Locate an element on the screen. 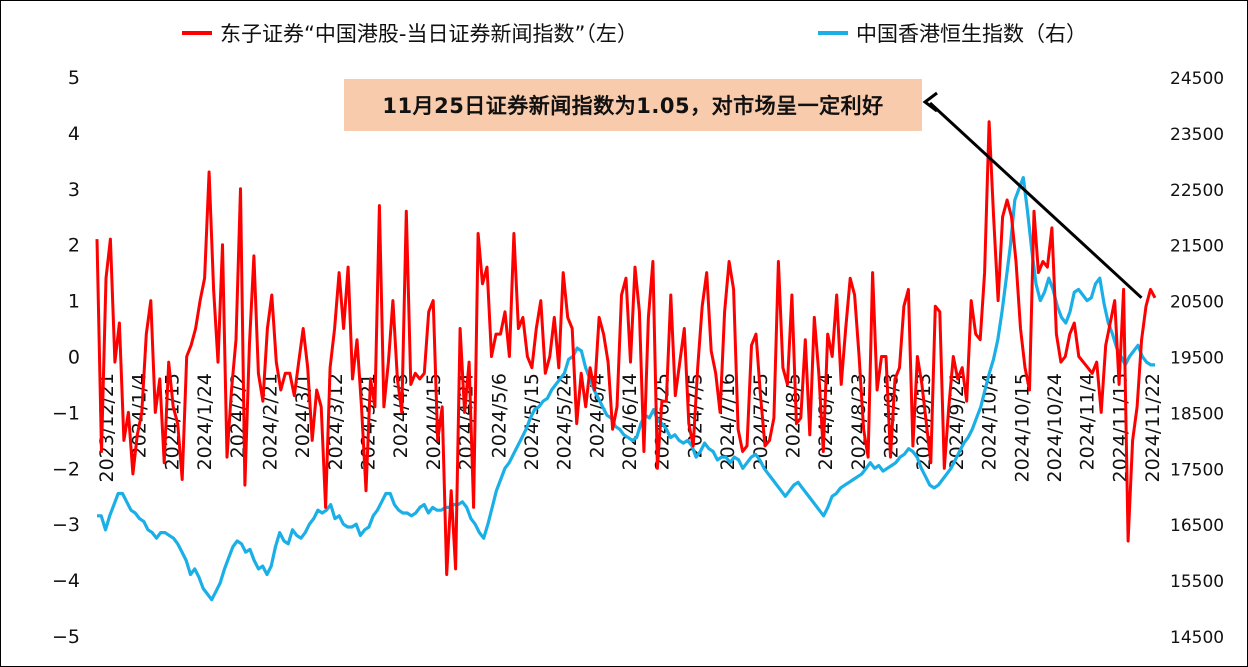 This screenshot has height=667, width=1248. right-y-tick-label: 19500 is located at coordinates (1197, 359).